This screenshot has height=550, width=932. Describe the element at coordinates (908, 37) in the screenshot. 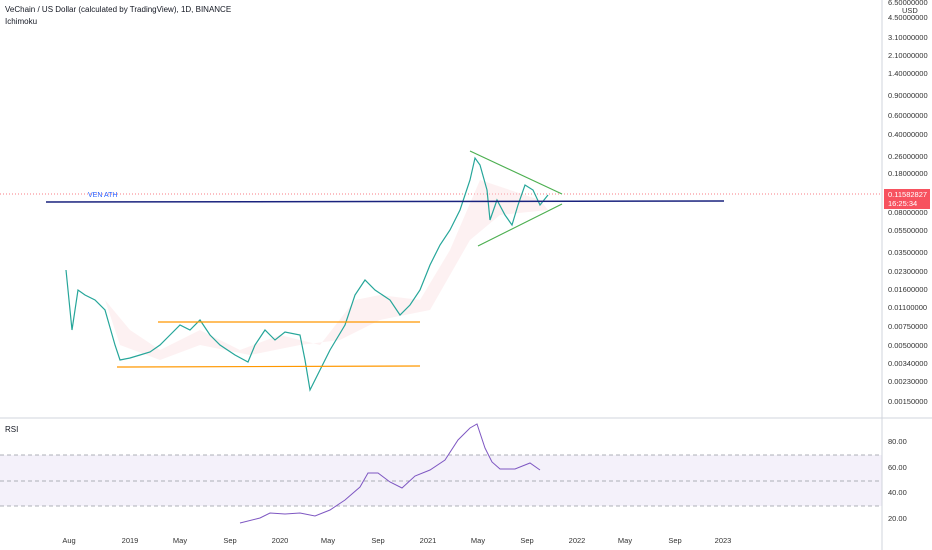

I see `price-label: 3.10000000` at that location.